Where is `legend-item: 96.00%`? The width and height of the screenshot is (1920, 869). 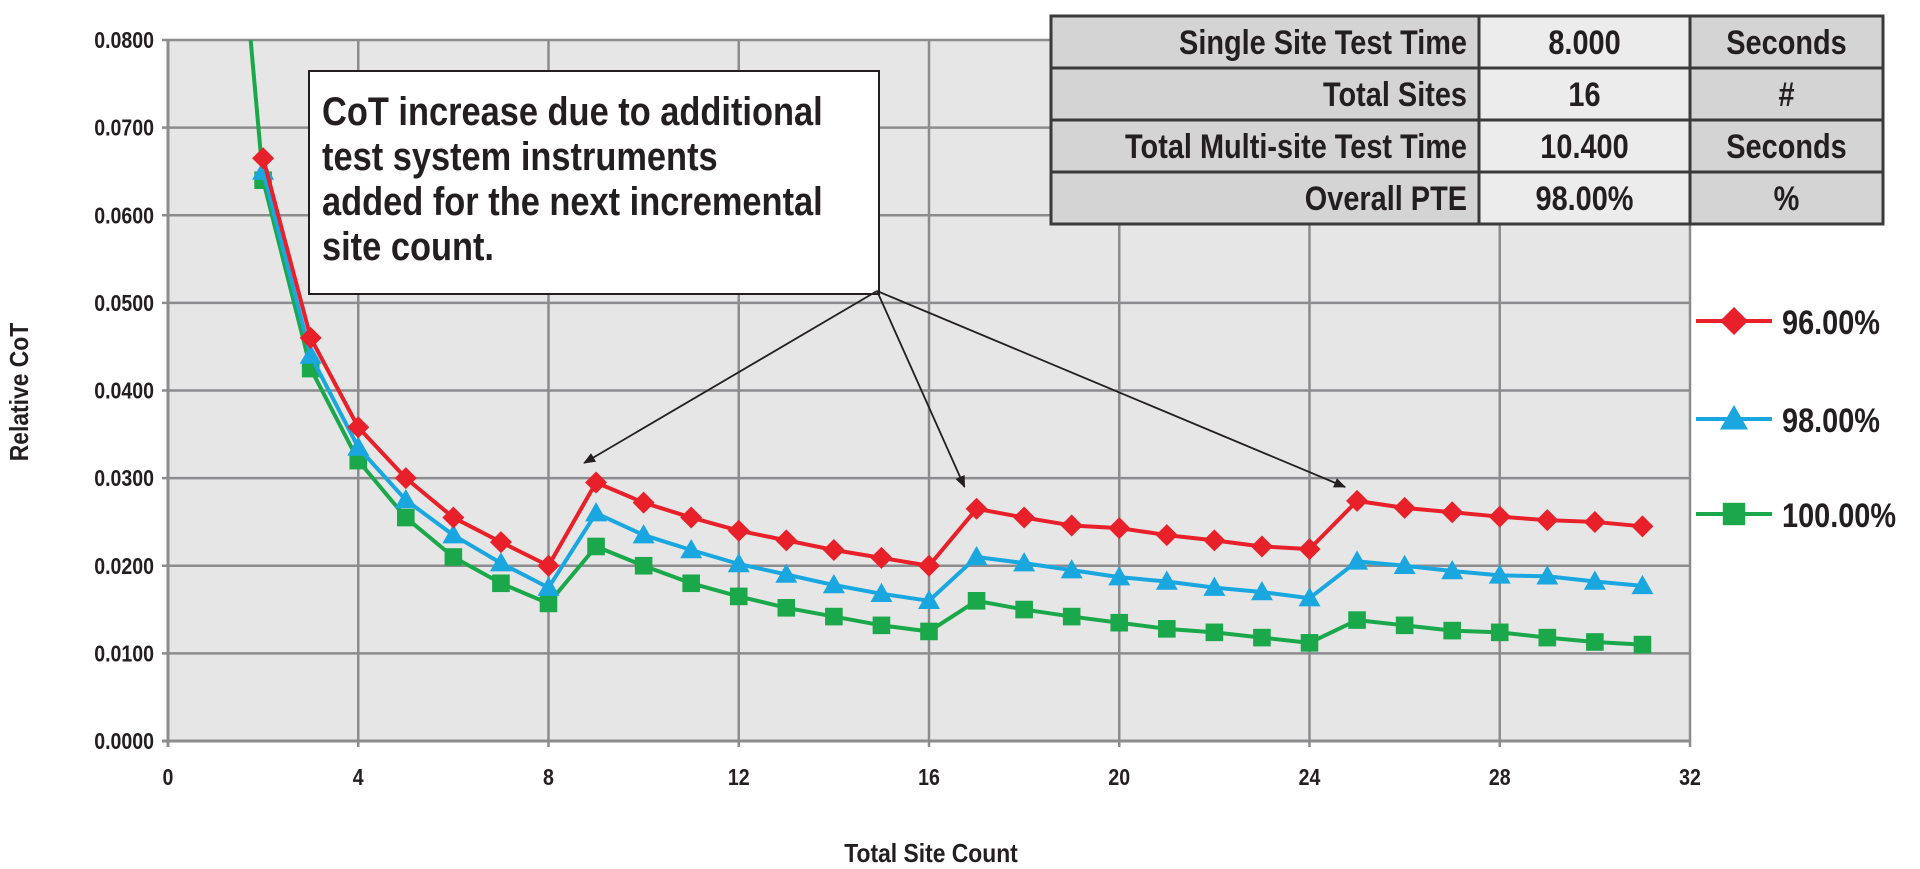 legend-item: 96.00% is located at coordinates (1788, 322).